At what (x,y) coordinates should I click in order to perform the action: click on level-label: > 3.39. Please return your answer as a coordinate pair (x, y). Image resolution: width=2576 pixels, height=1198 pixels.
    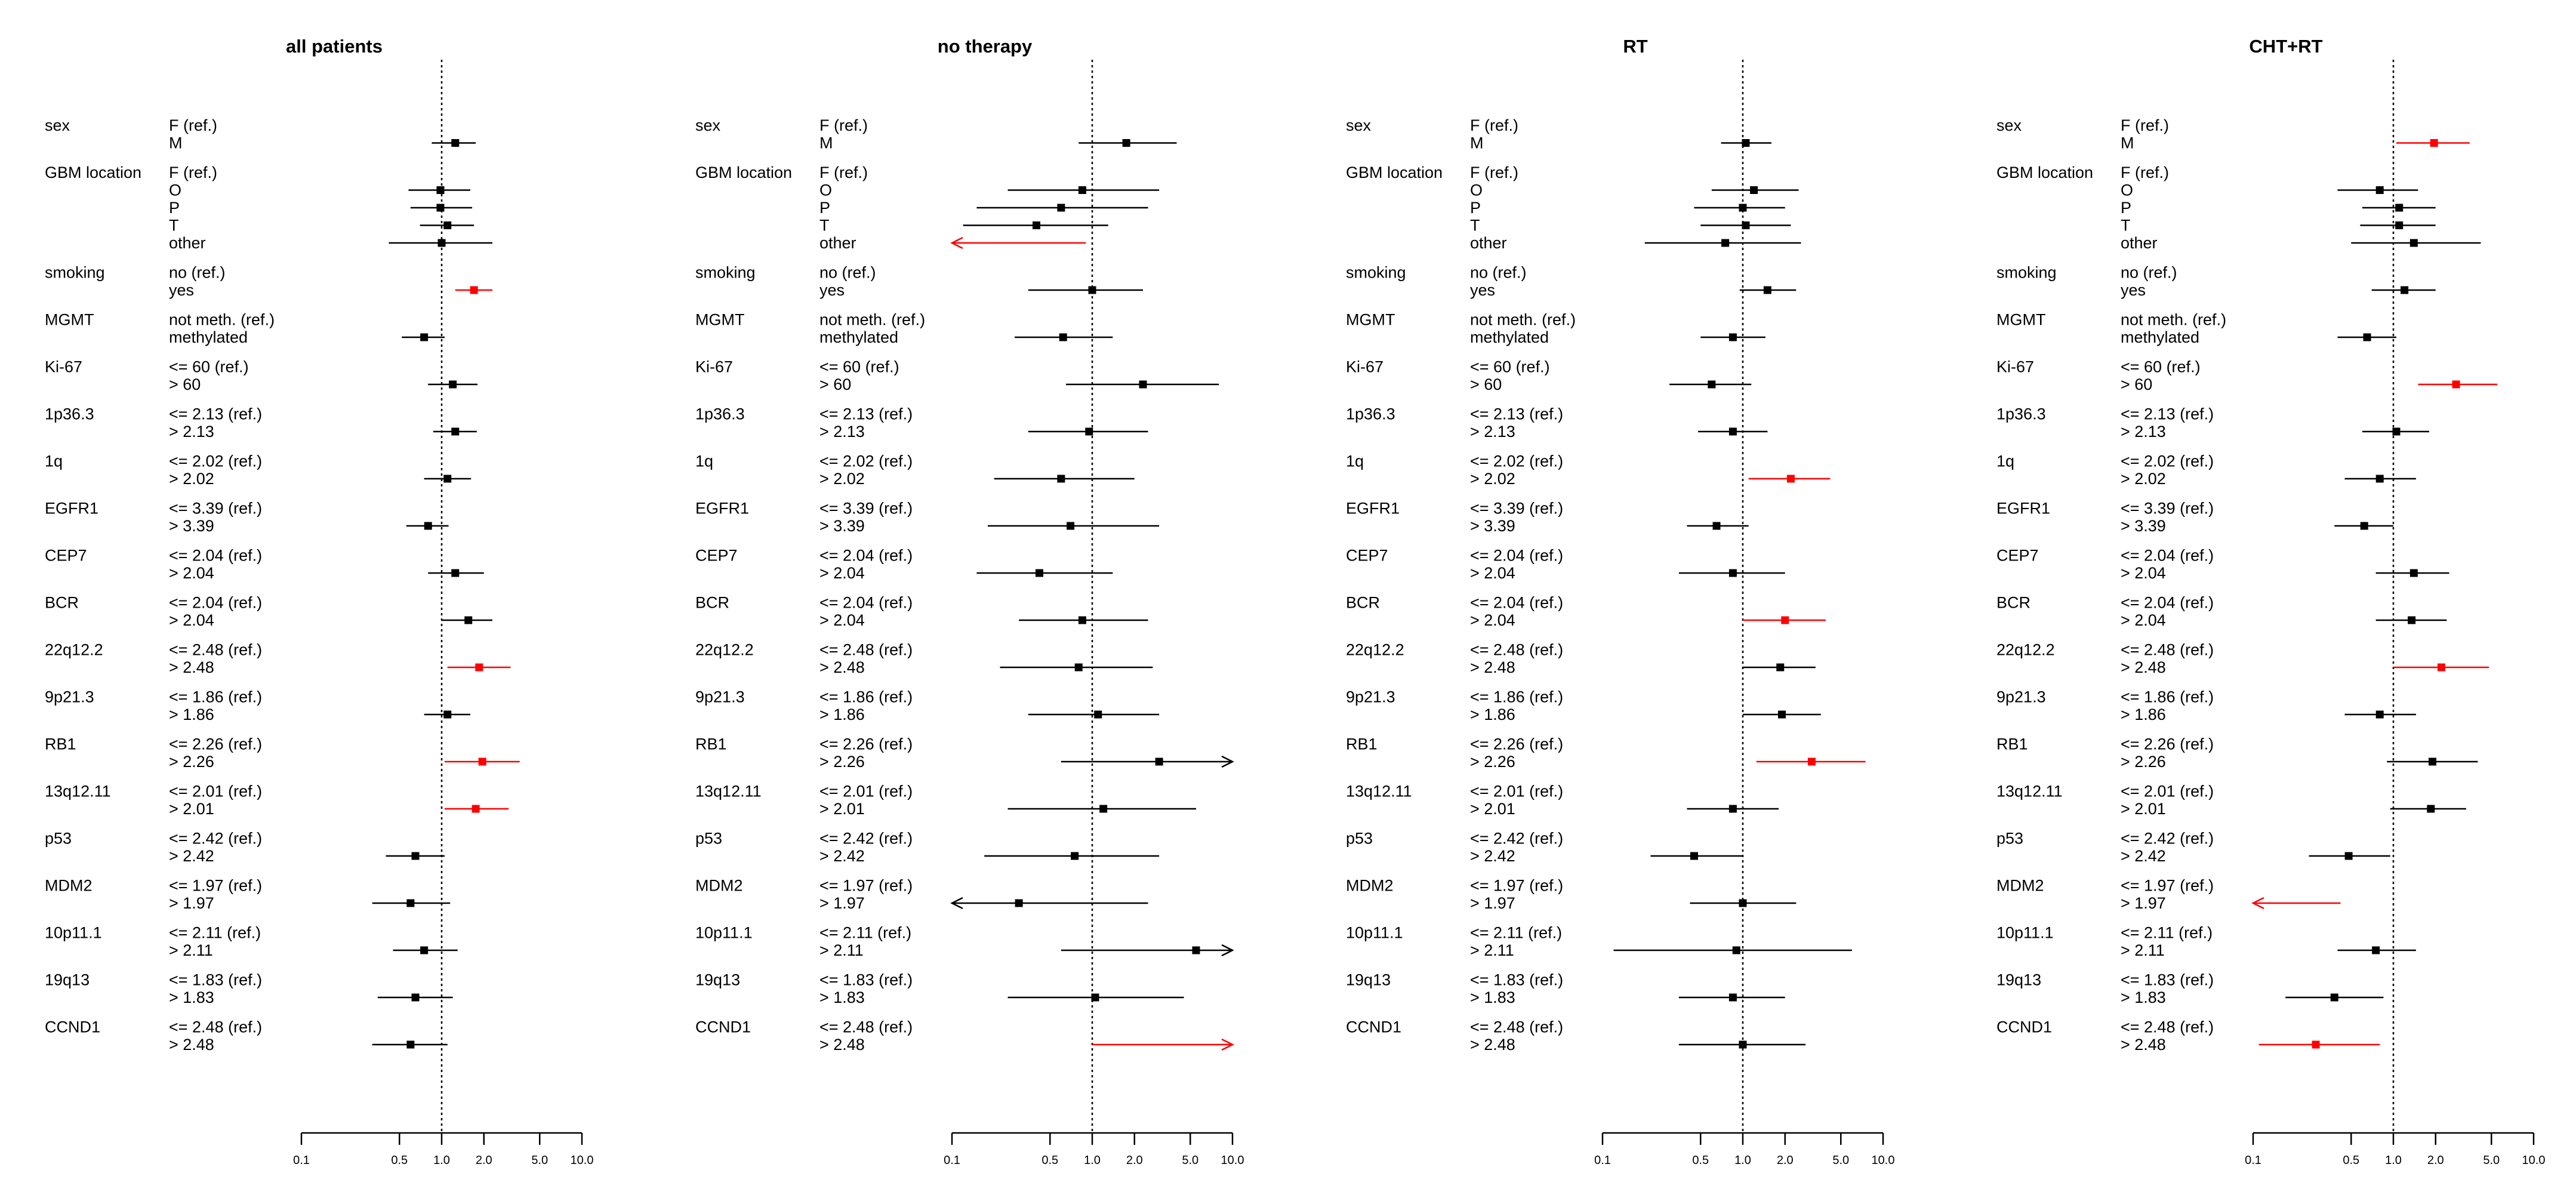
    Looking at the image, I should click on (2143, 526).